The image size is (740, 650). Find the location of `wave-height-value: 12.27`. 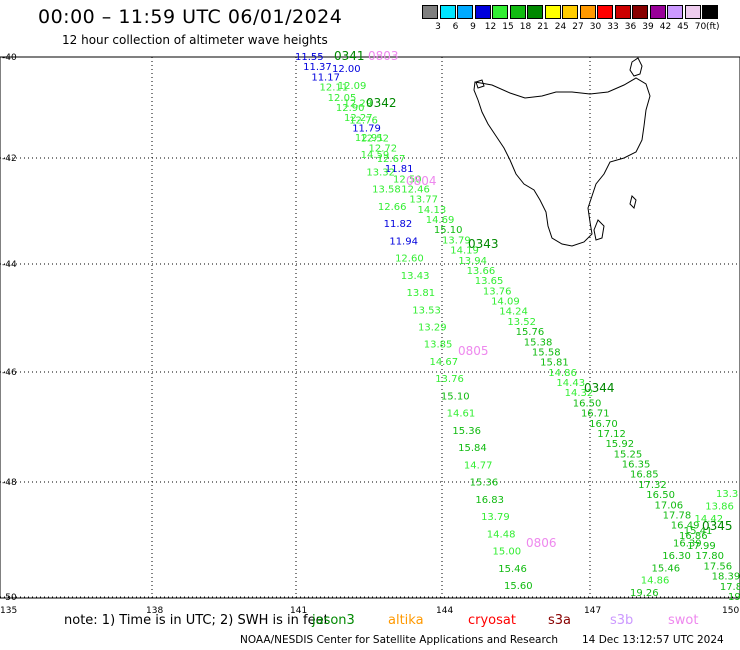

wave-height-value: 12.27 is located at coordinates (358, 118).